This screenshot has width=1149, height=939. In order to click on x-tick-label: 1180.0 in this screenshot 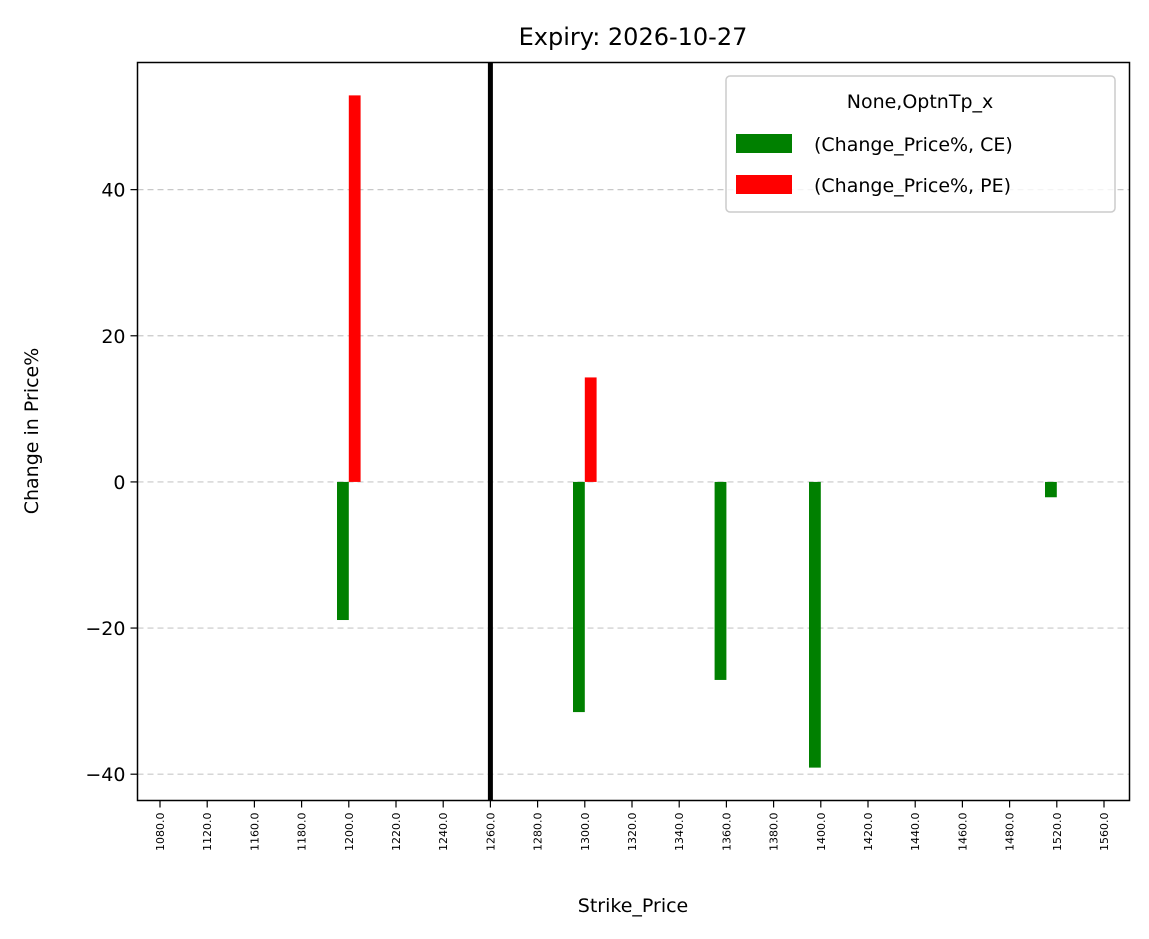, I will do `click(302, 832)`.